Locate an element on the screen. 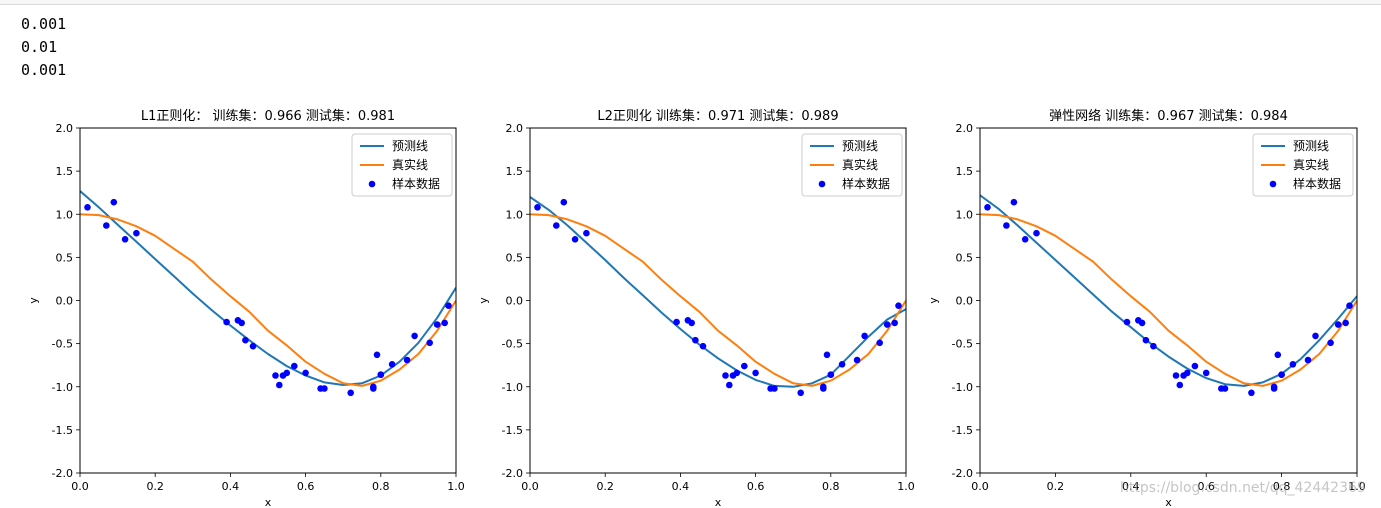 Image resolution: width=1381 pixels, height=508 pixels. x-tick-label: 1.0 is located at coordinates (456, 486).